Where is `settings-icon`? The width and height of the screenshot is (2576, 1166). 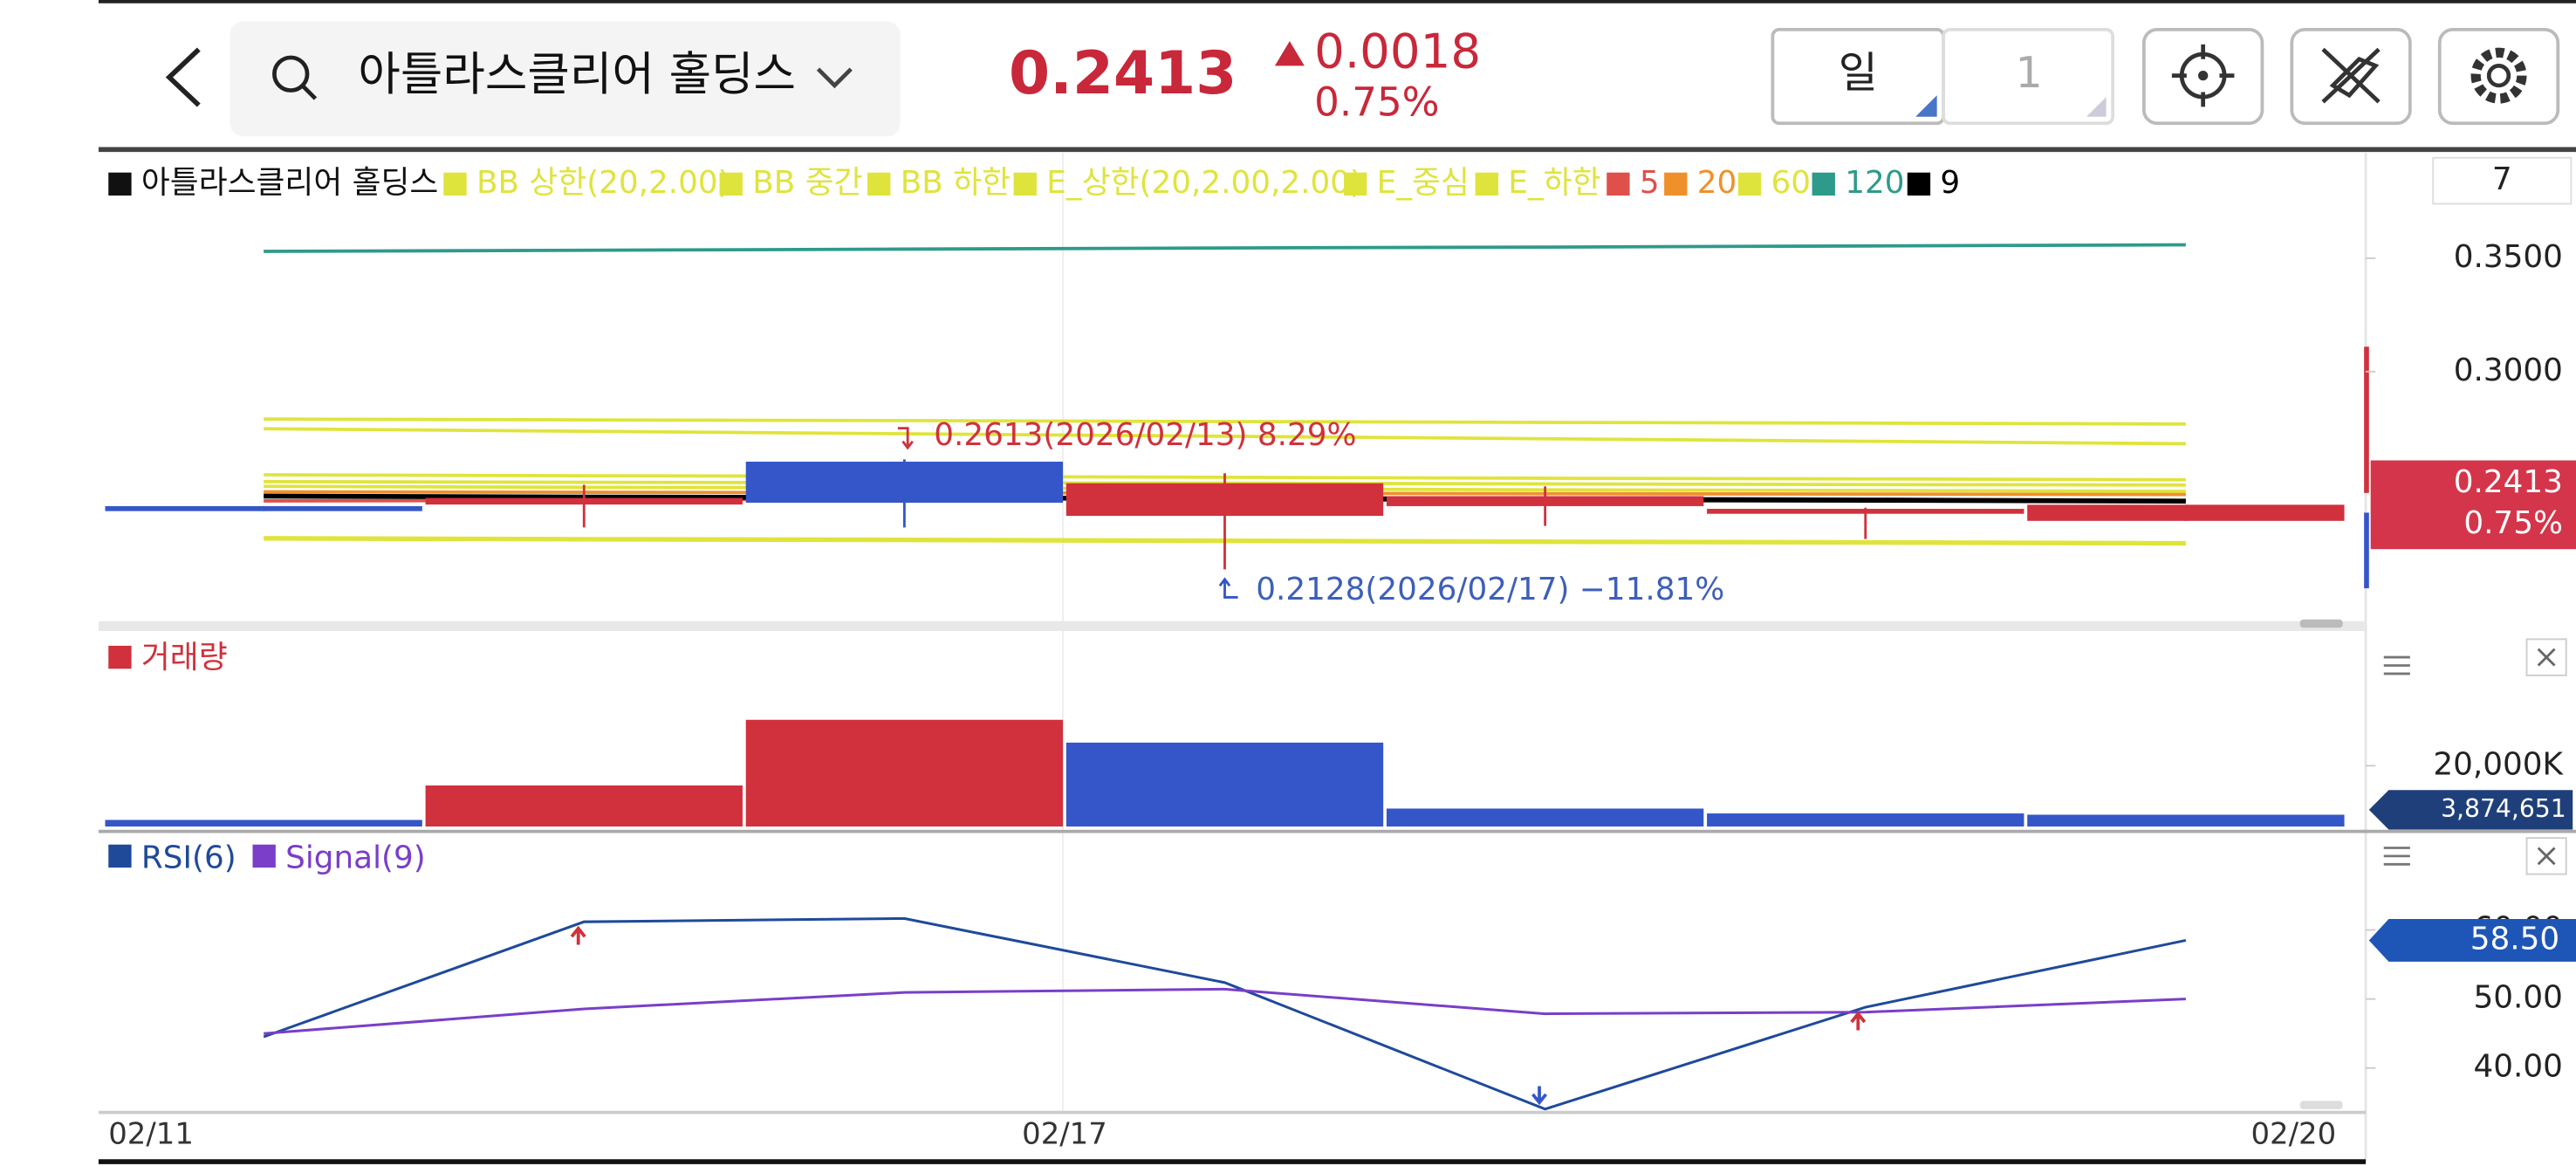
settings-icon is located at coordinates (2499, 75).